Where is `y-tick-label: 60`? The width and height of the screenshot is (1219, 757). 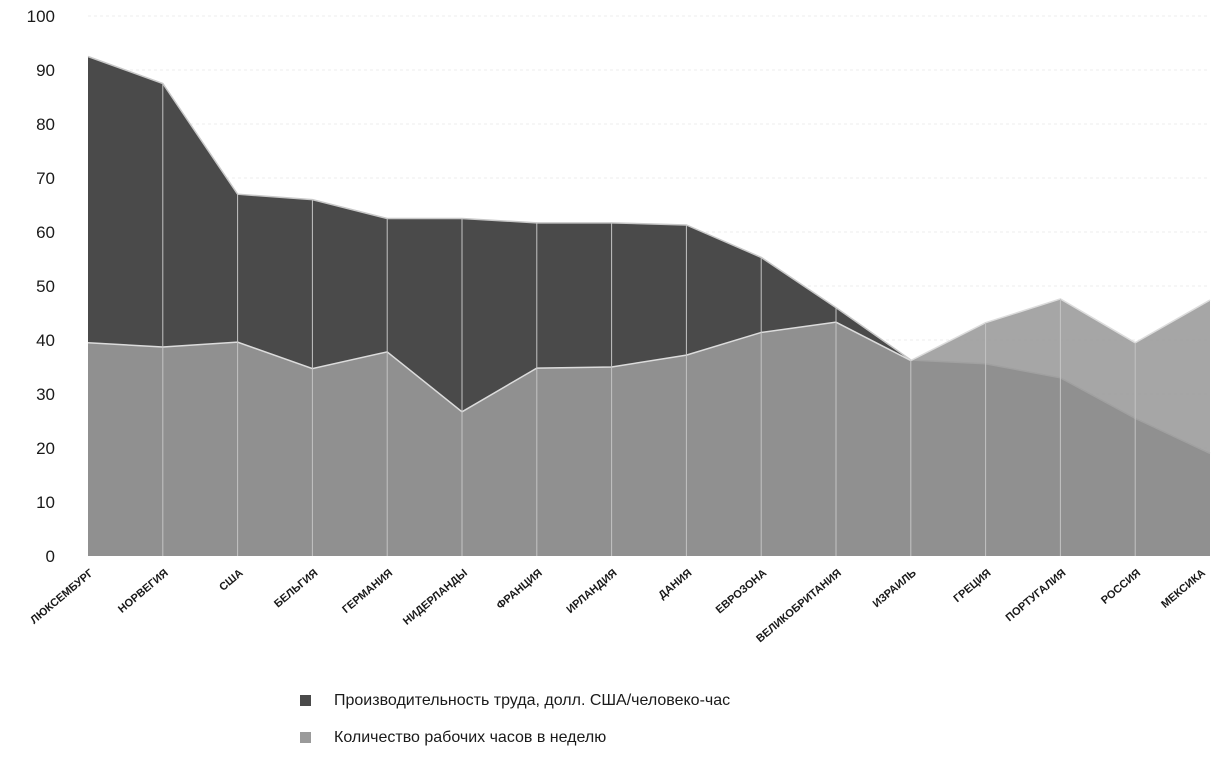 y-tick-label: 60 is located at coordinates (45, 232).